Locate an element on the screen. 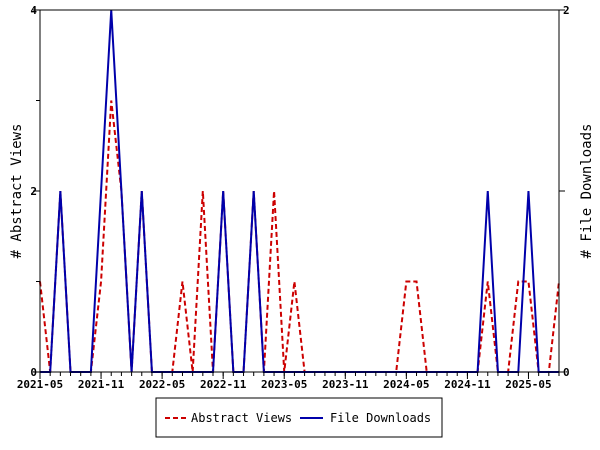 The height and width of the screenshot is (450, 600). y-axis-right-title: # File Downloads is located at coordinates (587, 191).